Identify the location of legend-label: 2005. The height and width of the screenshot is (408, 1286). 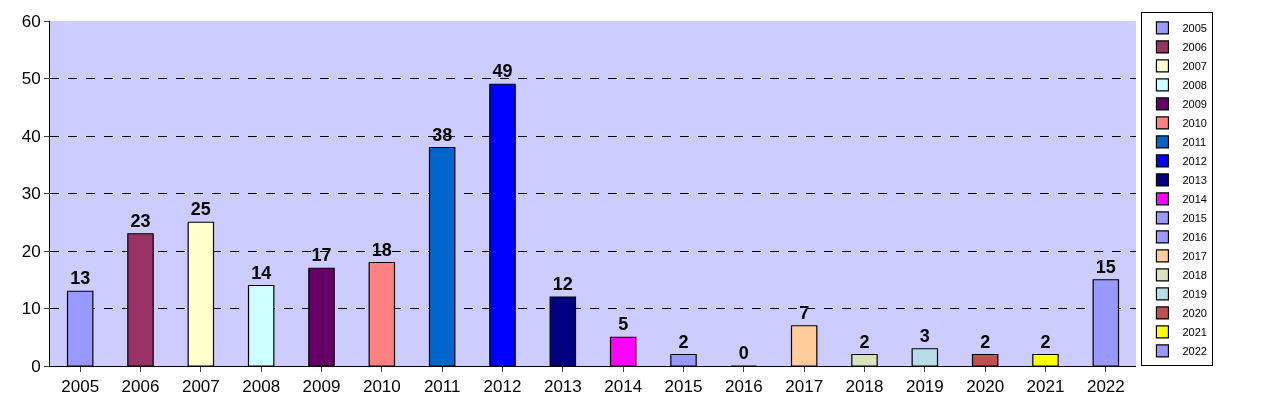
(1194, 28).